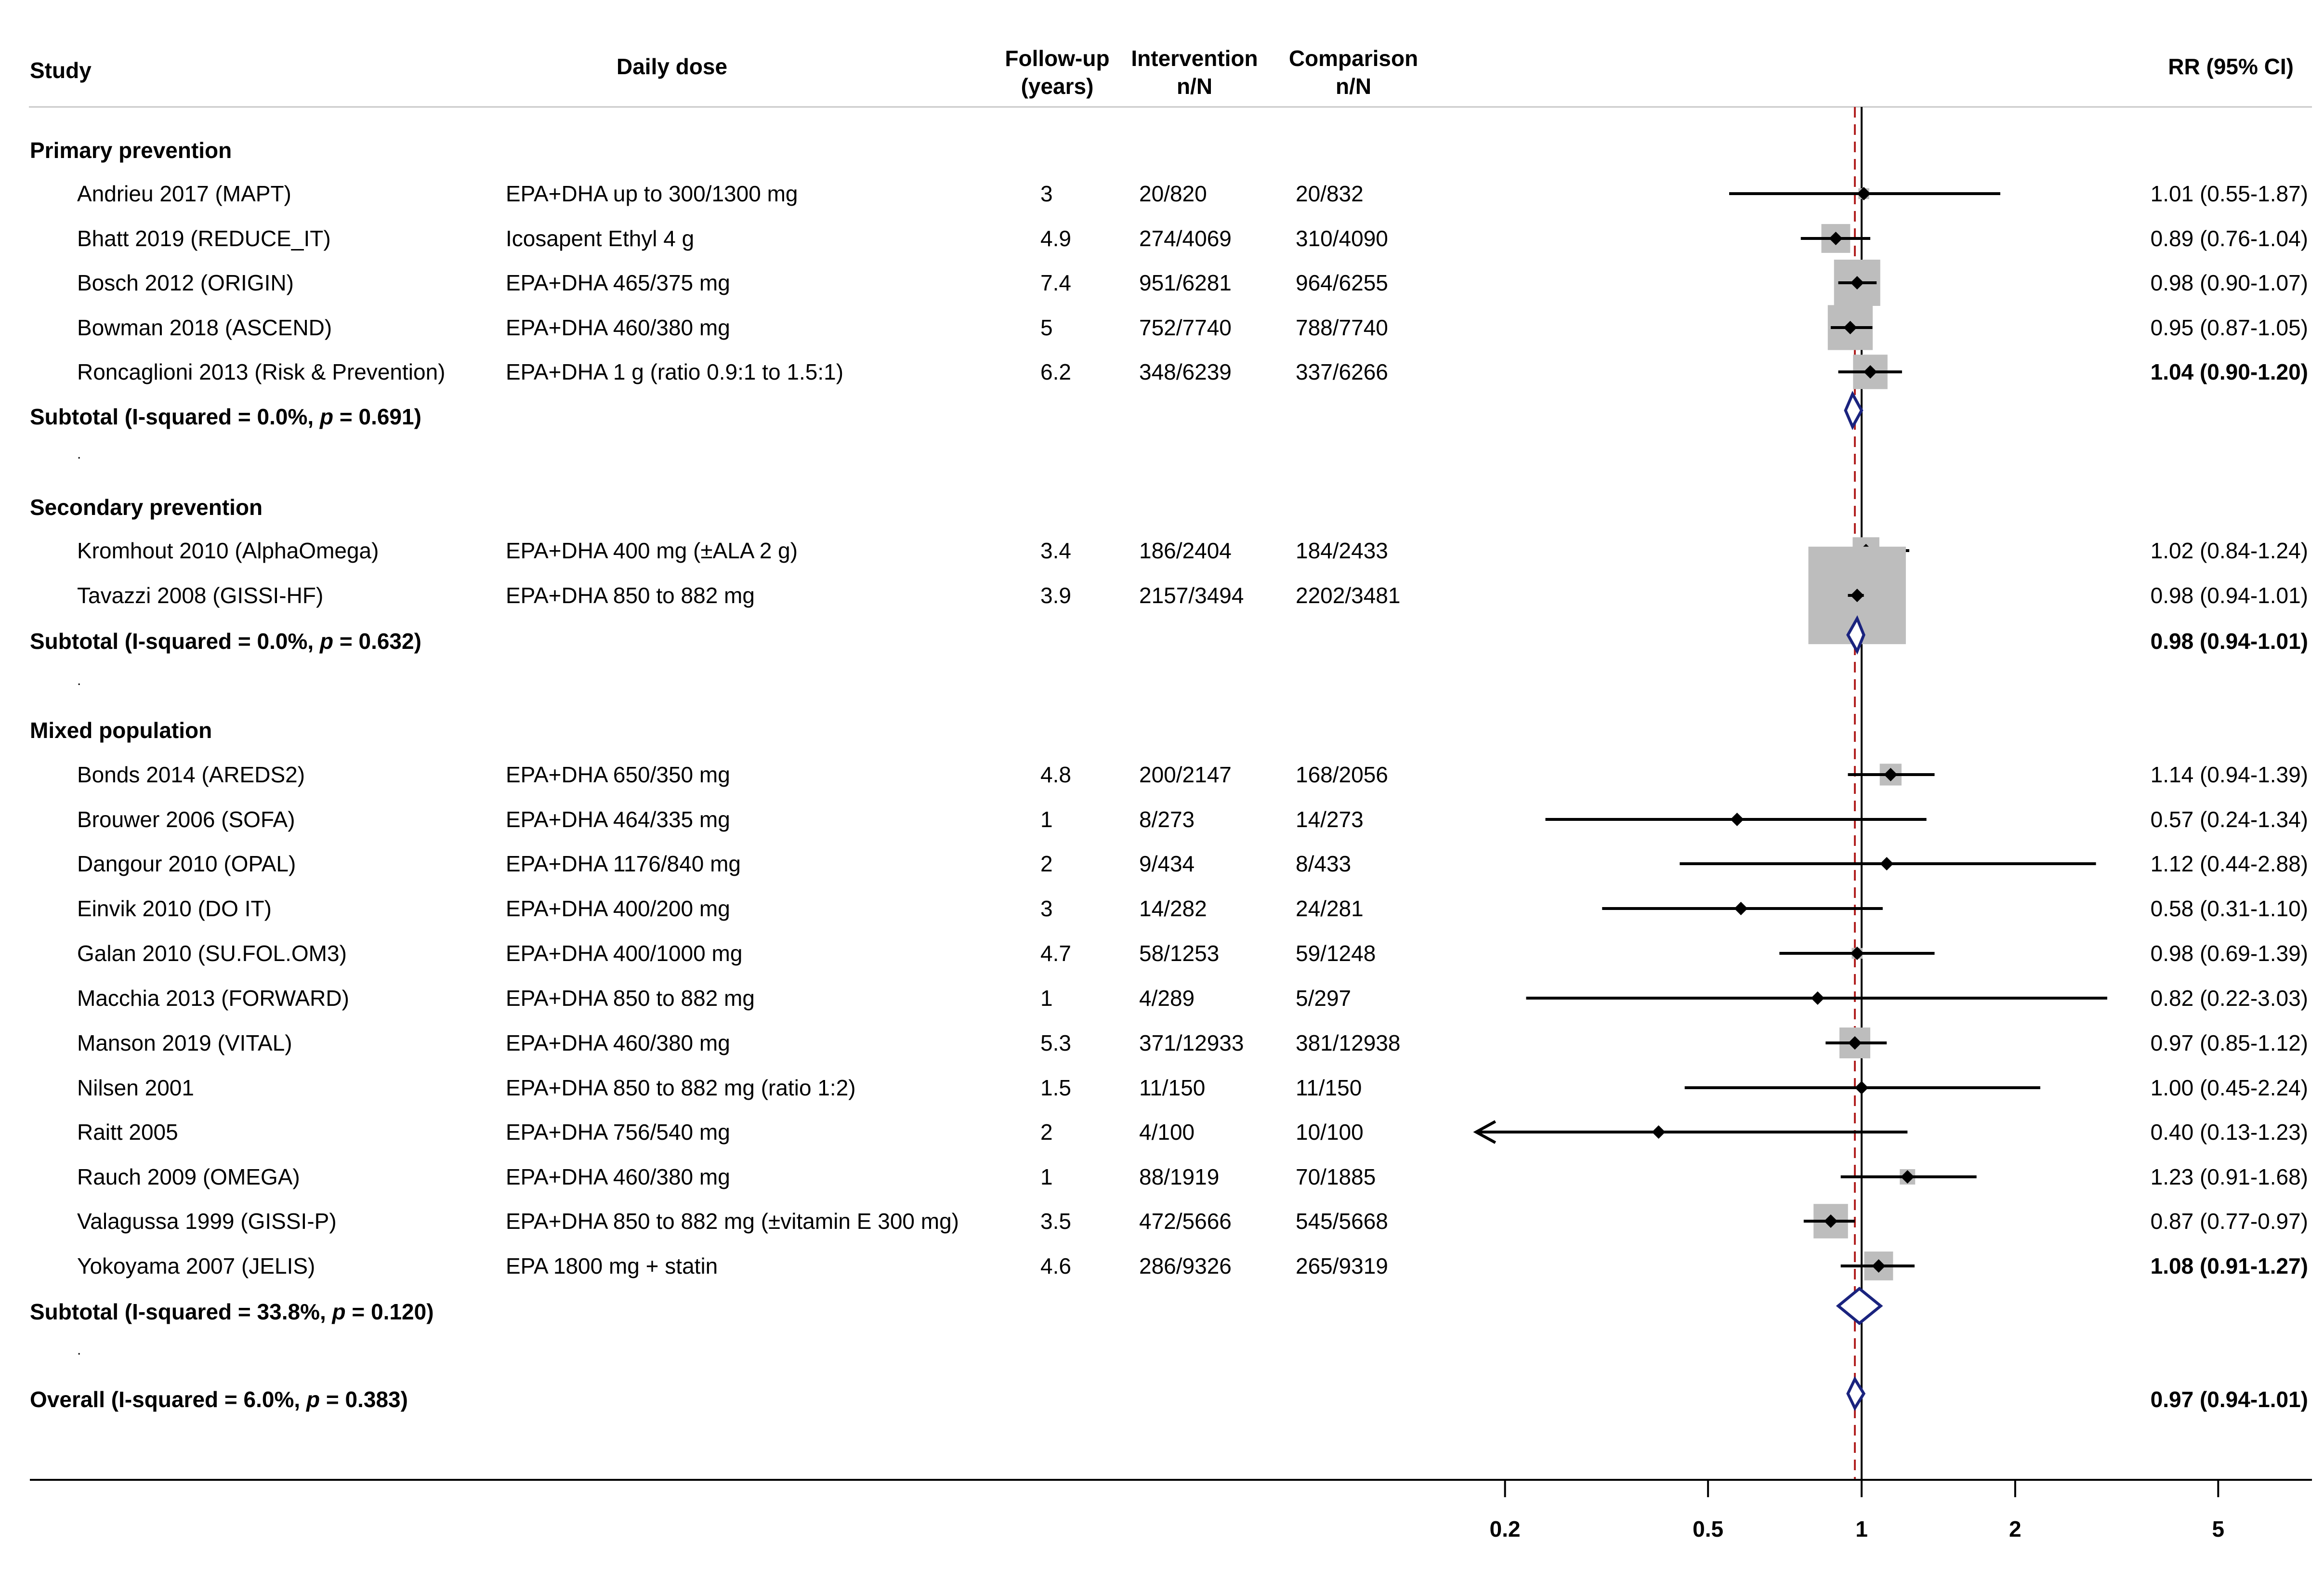  What do you see at coordinates (191, 774) in the screenshot?
I see `study-name: Bonds 2014 (AREDS2)` at bounding box center [191, 774].